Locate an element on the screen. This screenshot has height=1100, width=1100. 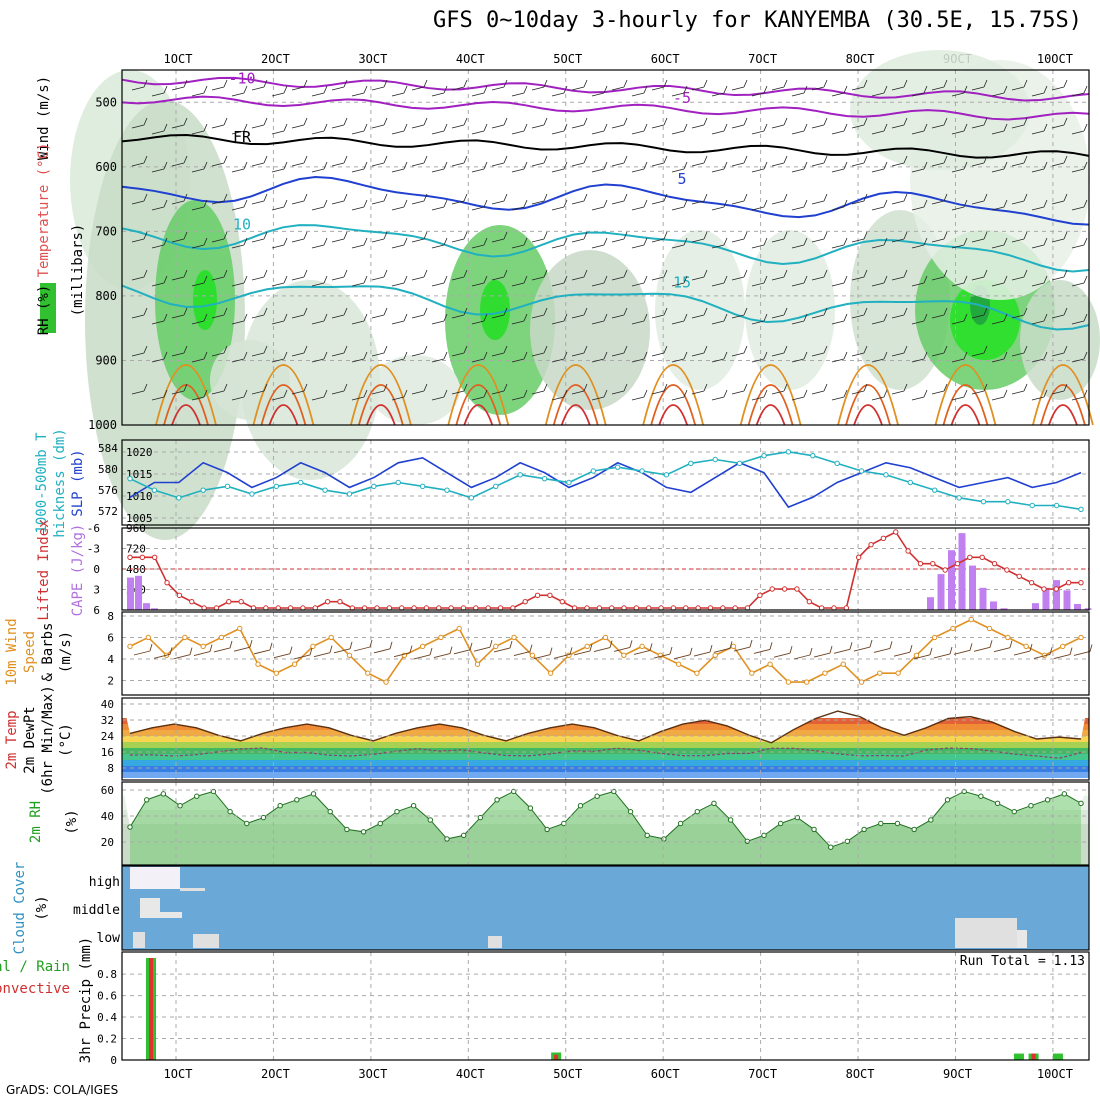
y-tick-label: 8 is located at coordinates (110, 616).